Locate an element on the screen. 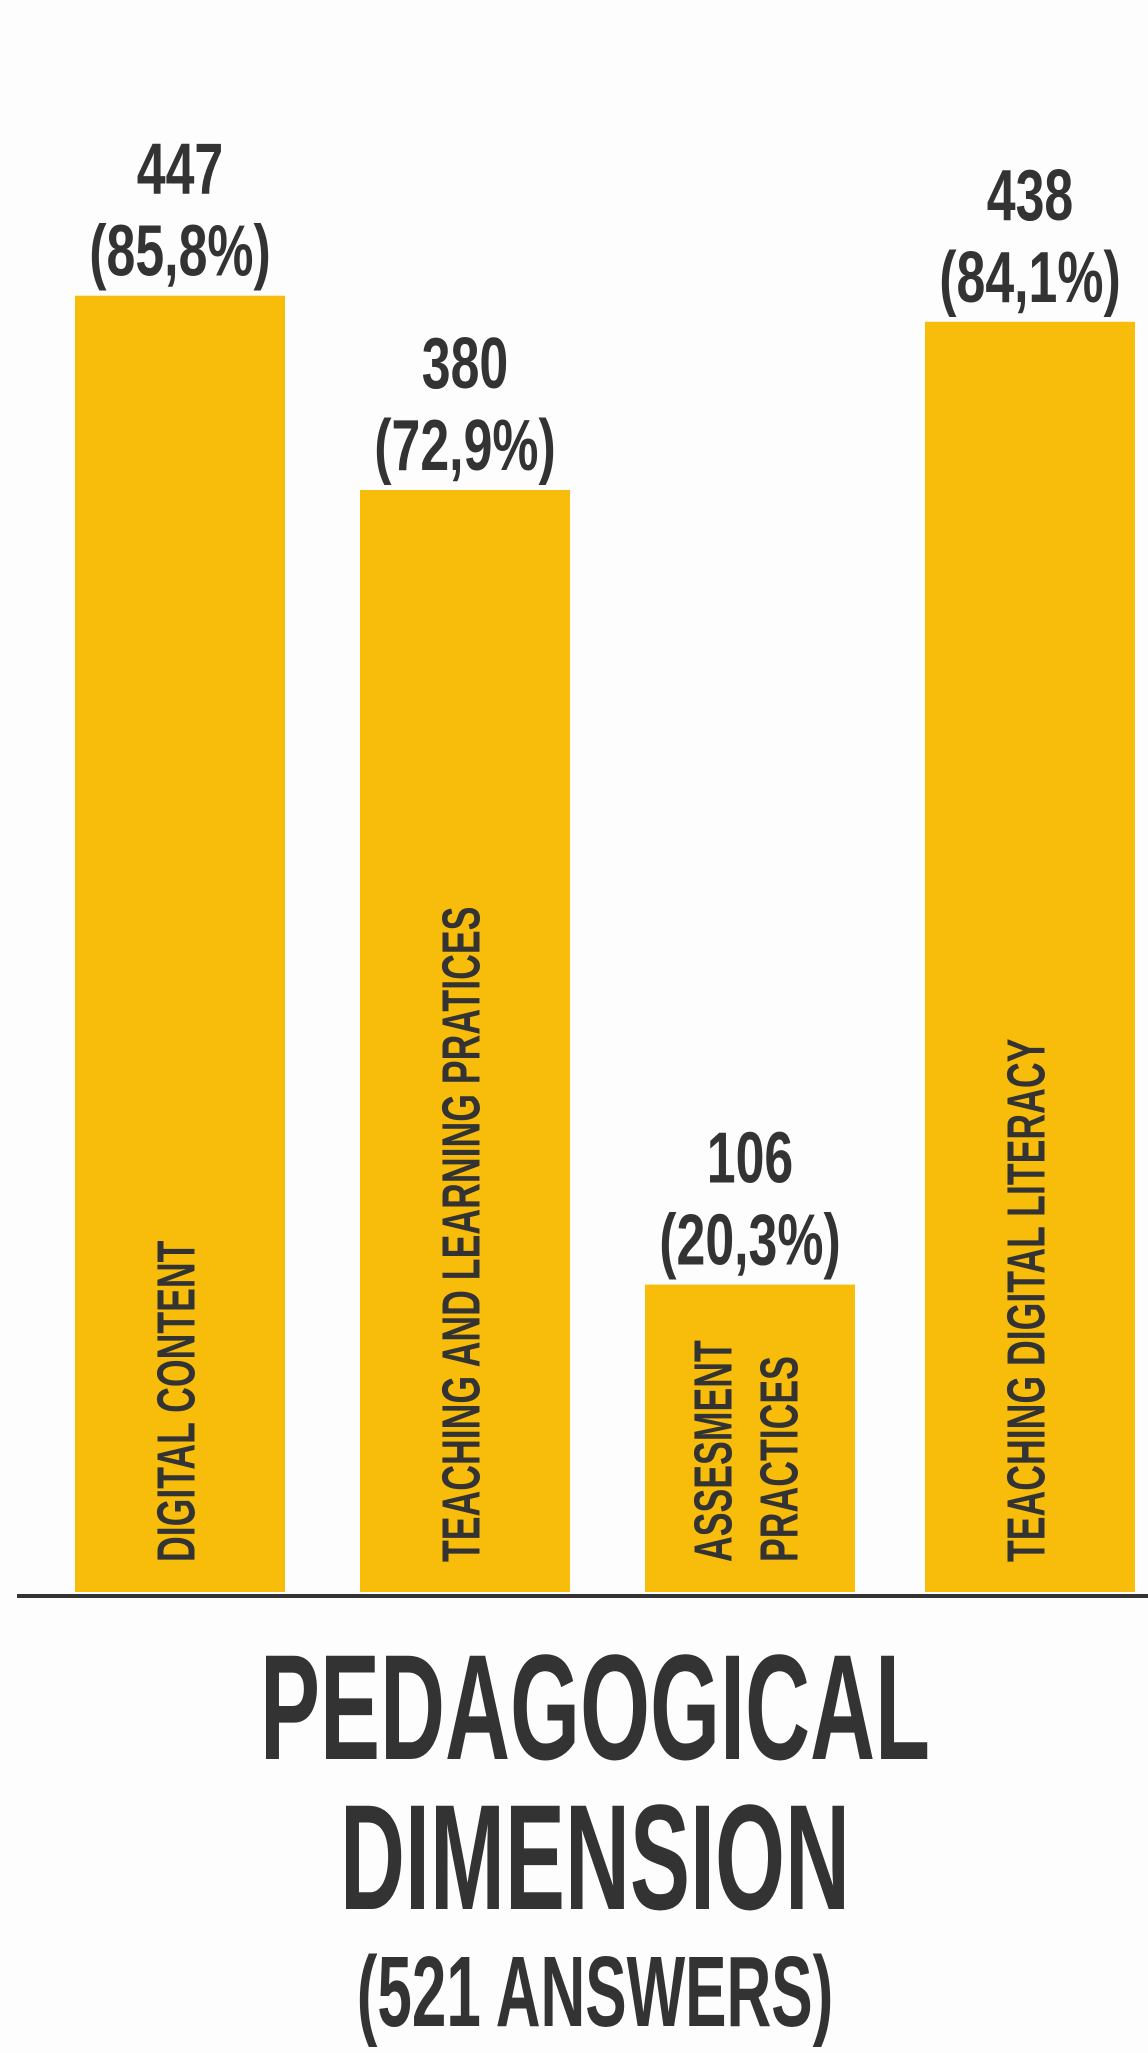  data-label-percent-4: (84,1%) is located at coordinates (1029, 278).